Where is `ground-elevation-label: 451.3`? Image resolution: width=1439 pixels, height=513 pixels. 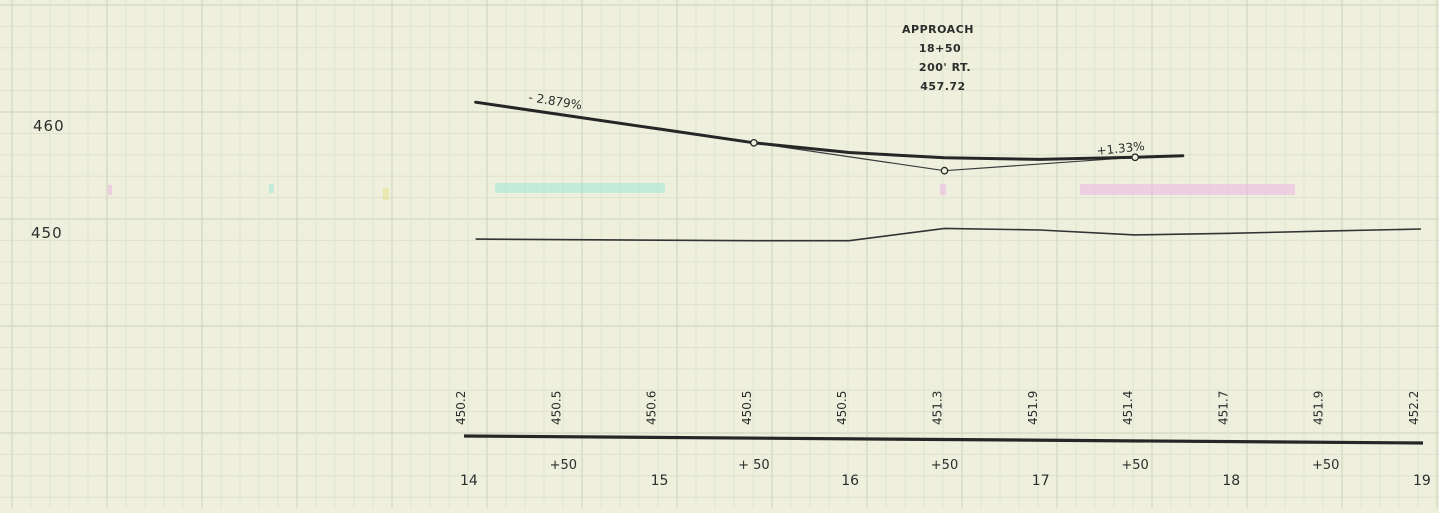 ground-elevation-label: 451.3 is located at coordinates (938, 408).